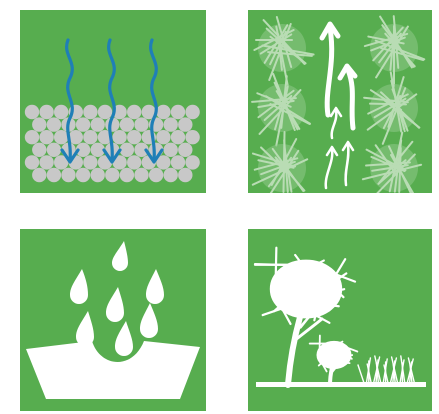  Describe the element at coordinates (305, 287) in the screenshot. I see `tree-large-canopy` at that location.